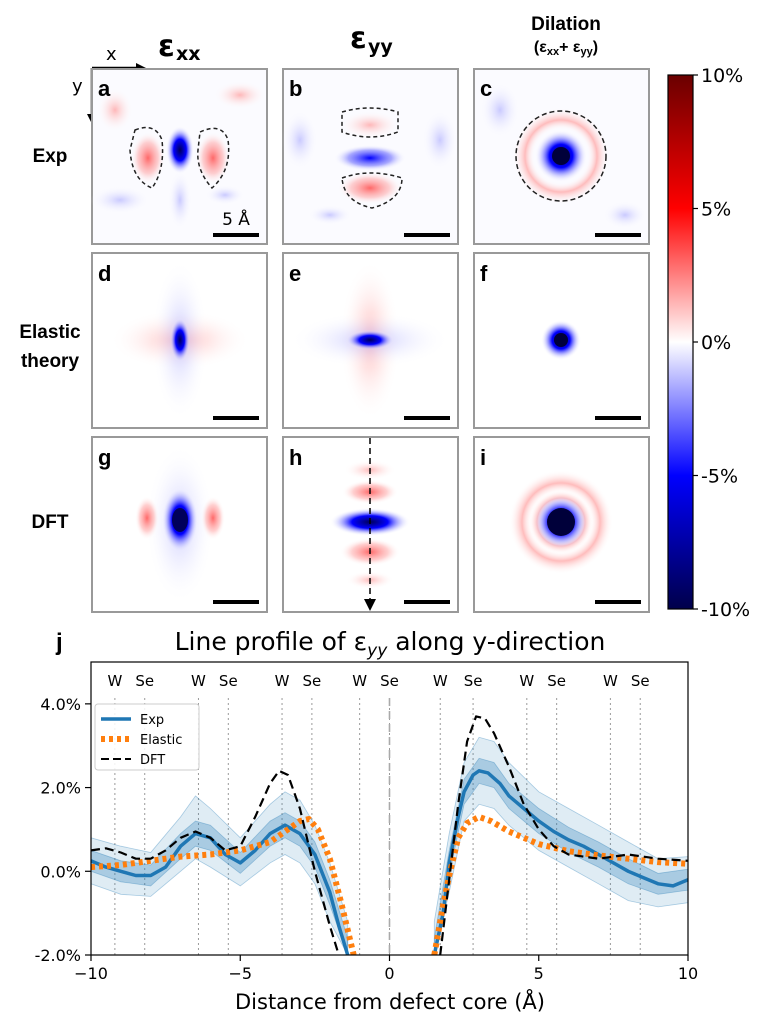  I want to click on panel-f: f, so click(561, 340).